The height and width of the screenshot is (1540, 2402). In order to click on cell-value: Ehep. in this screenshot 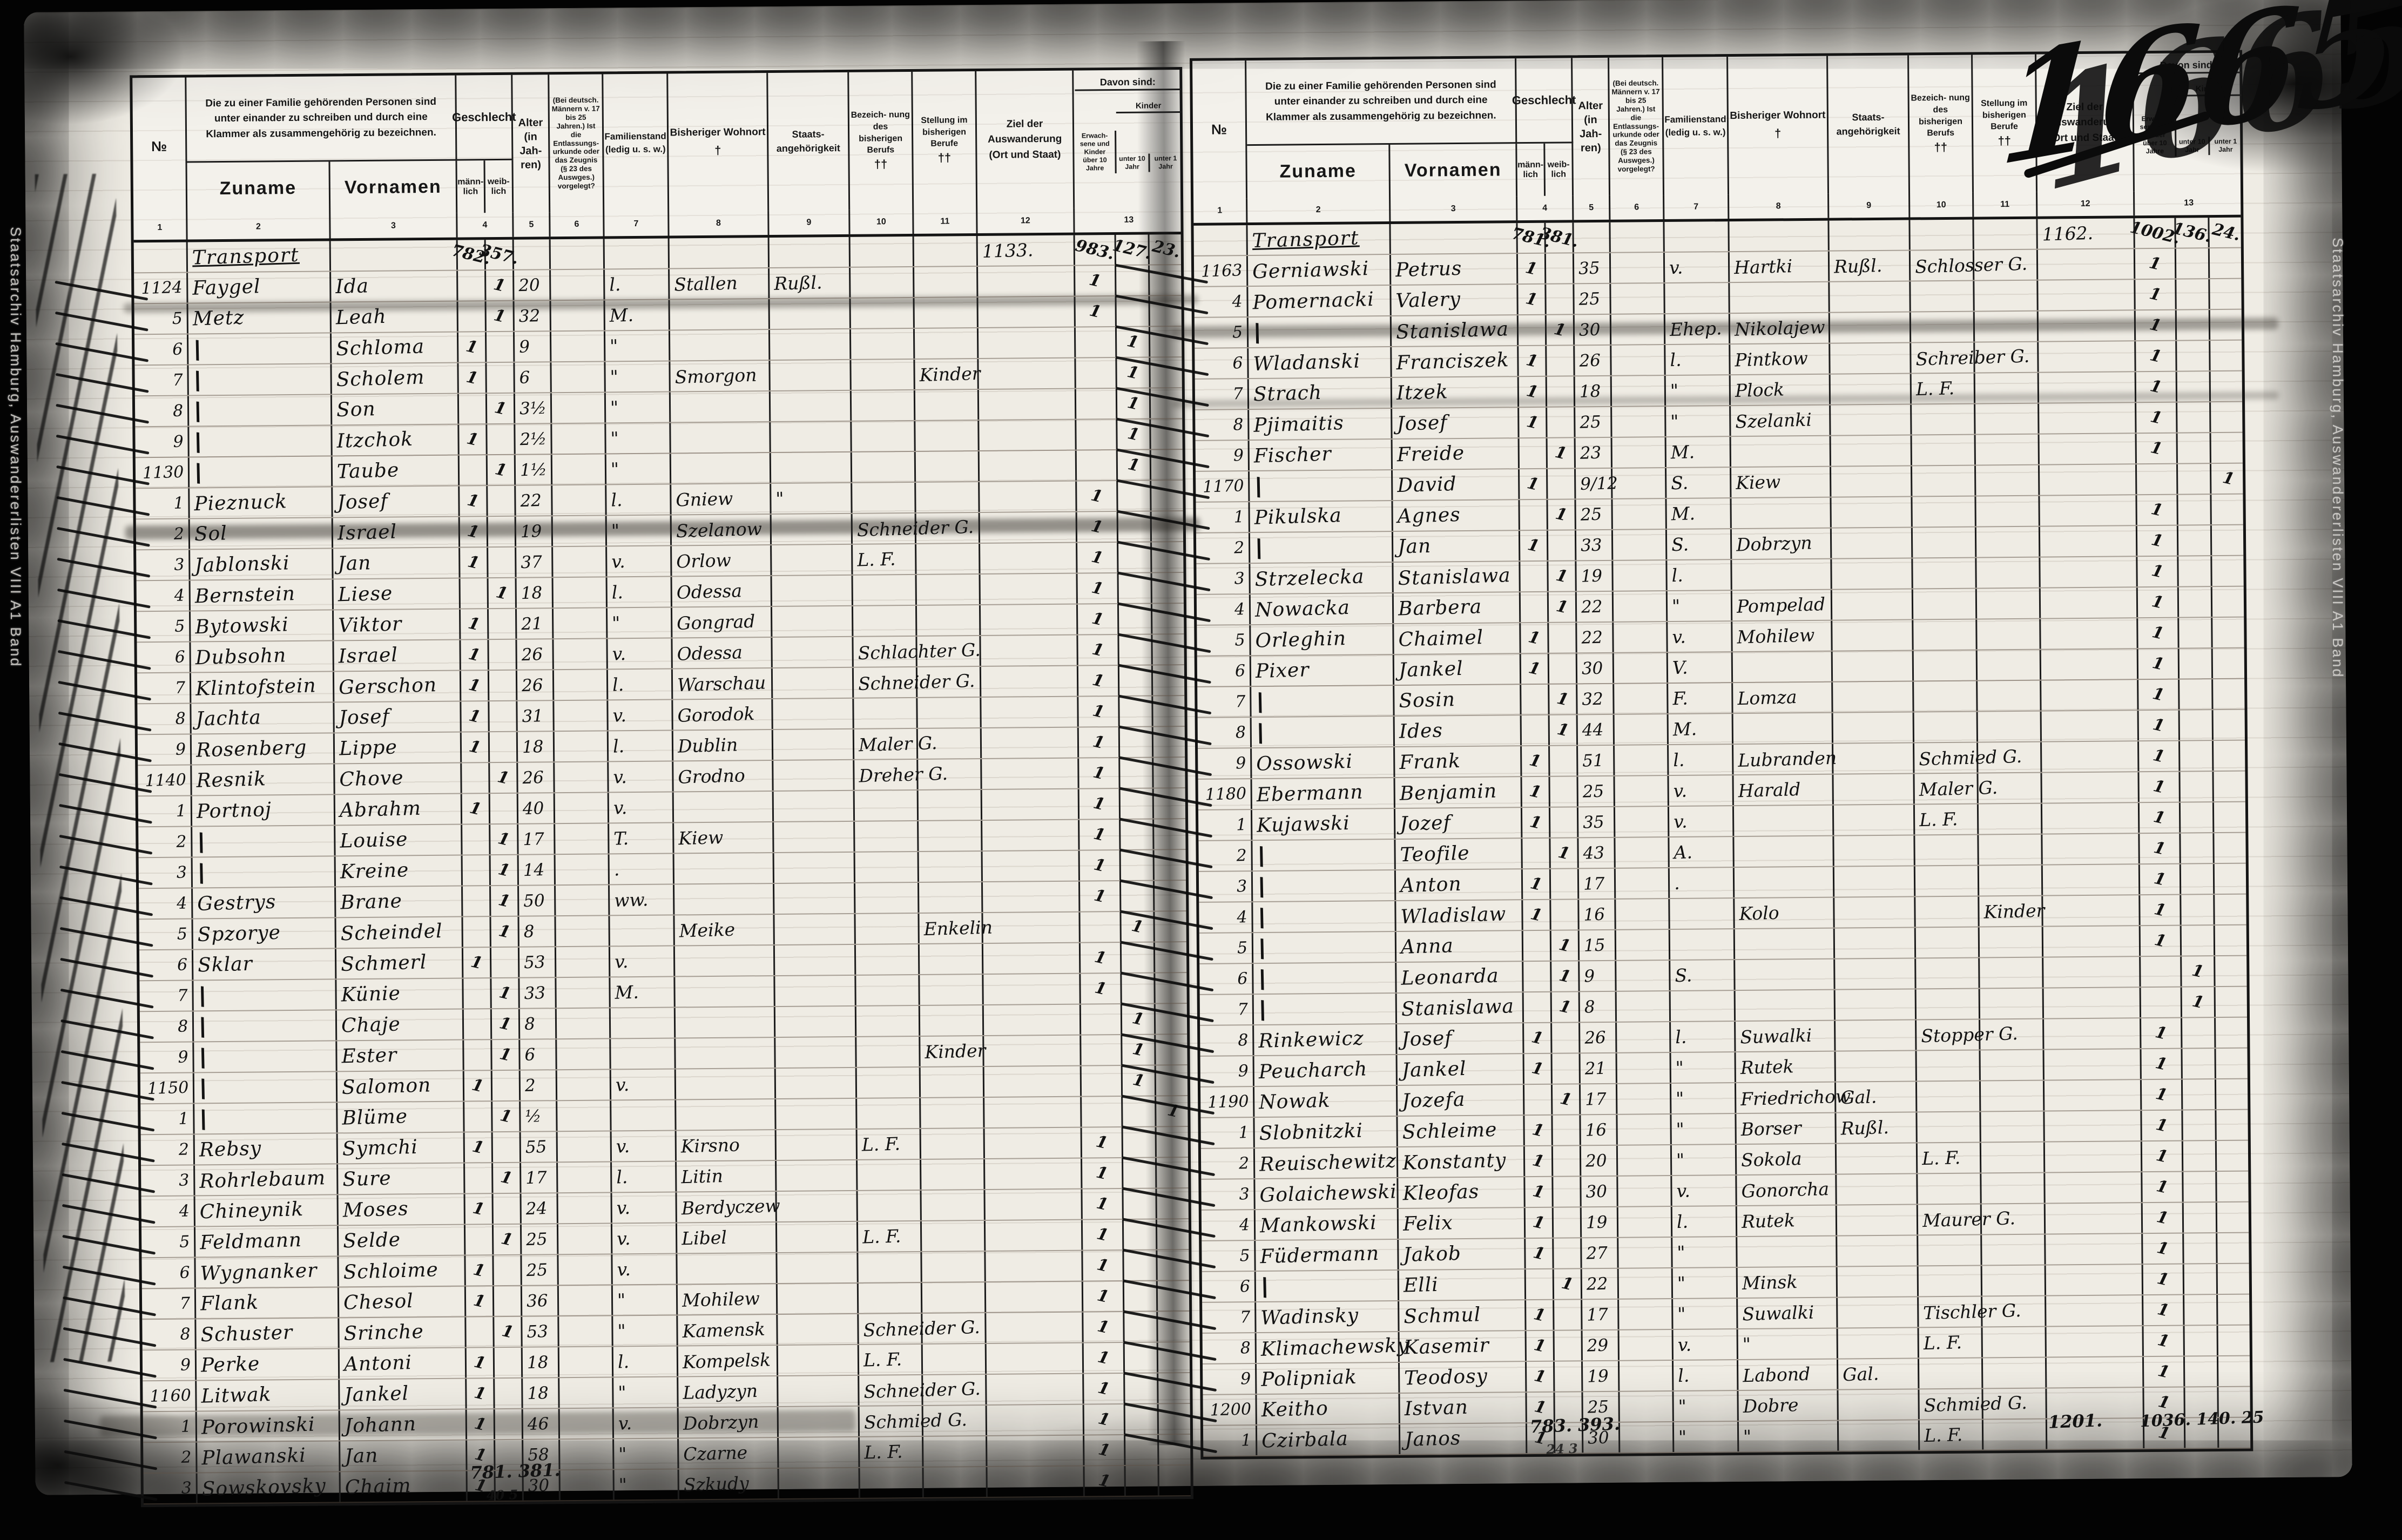, I will do `click(1696, 329)`.